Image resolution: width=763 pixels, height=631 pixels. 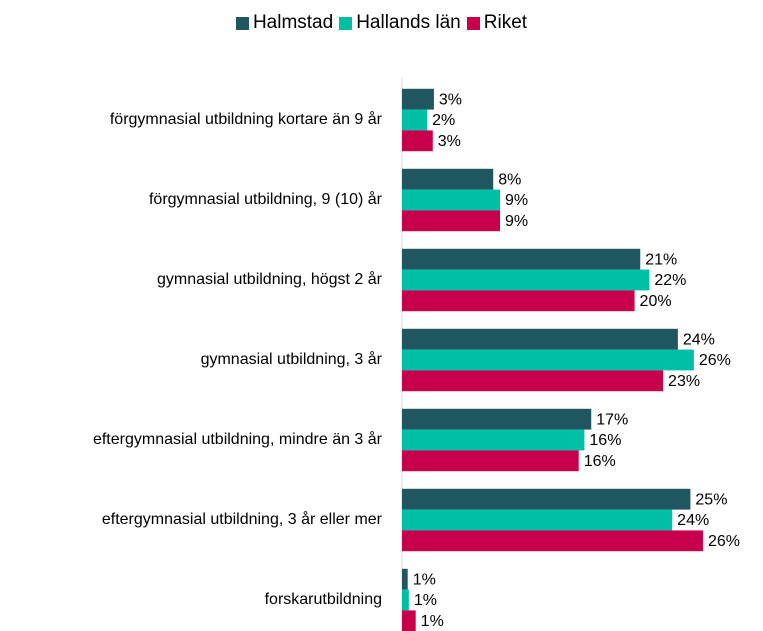 I want to click on value-label: 8%, so click(x=509, y=179).